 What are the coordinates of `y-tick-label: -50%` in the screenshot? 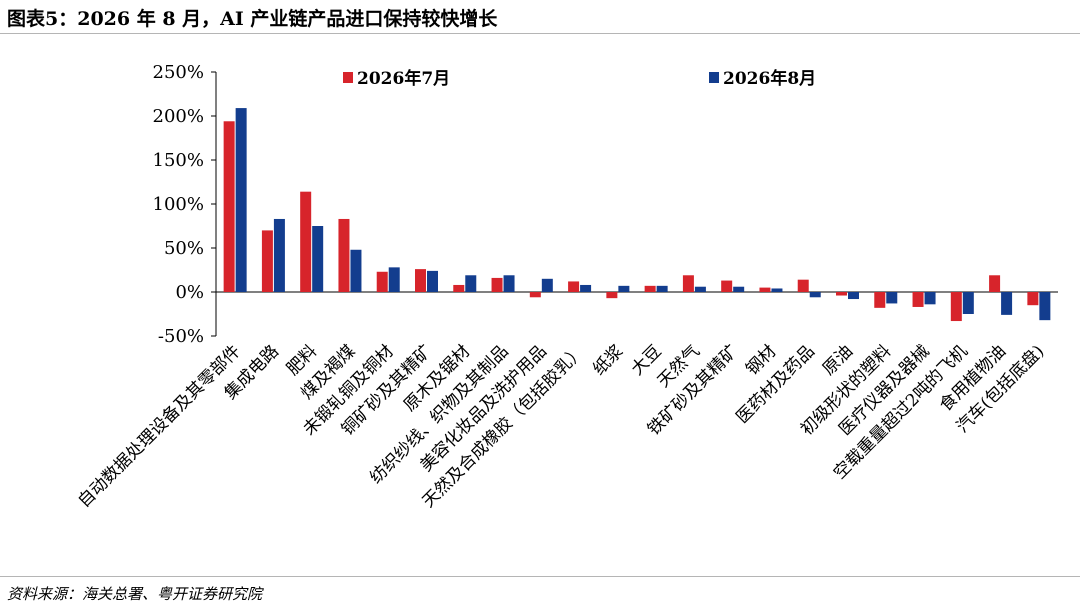 It's located at (181, 336).